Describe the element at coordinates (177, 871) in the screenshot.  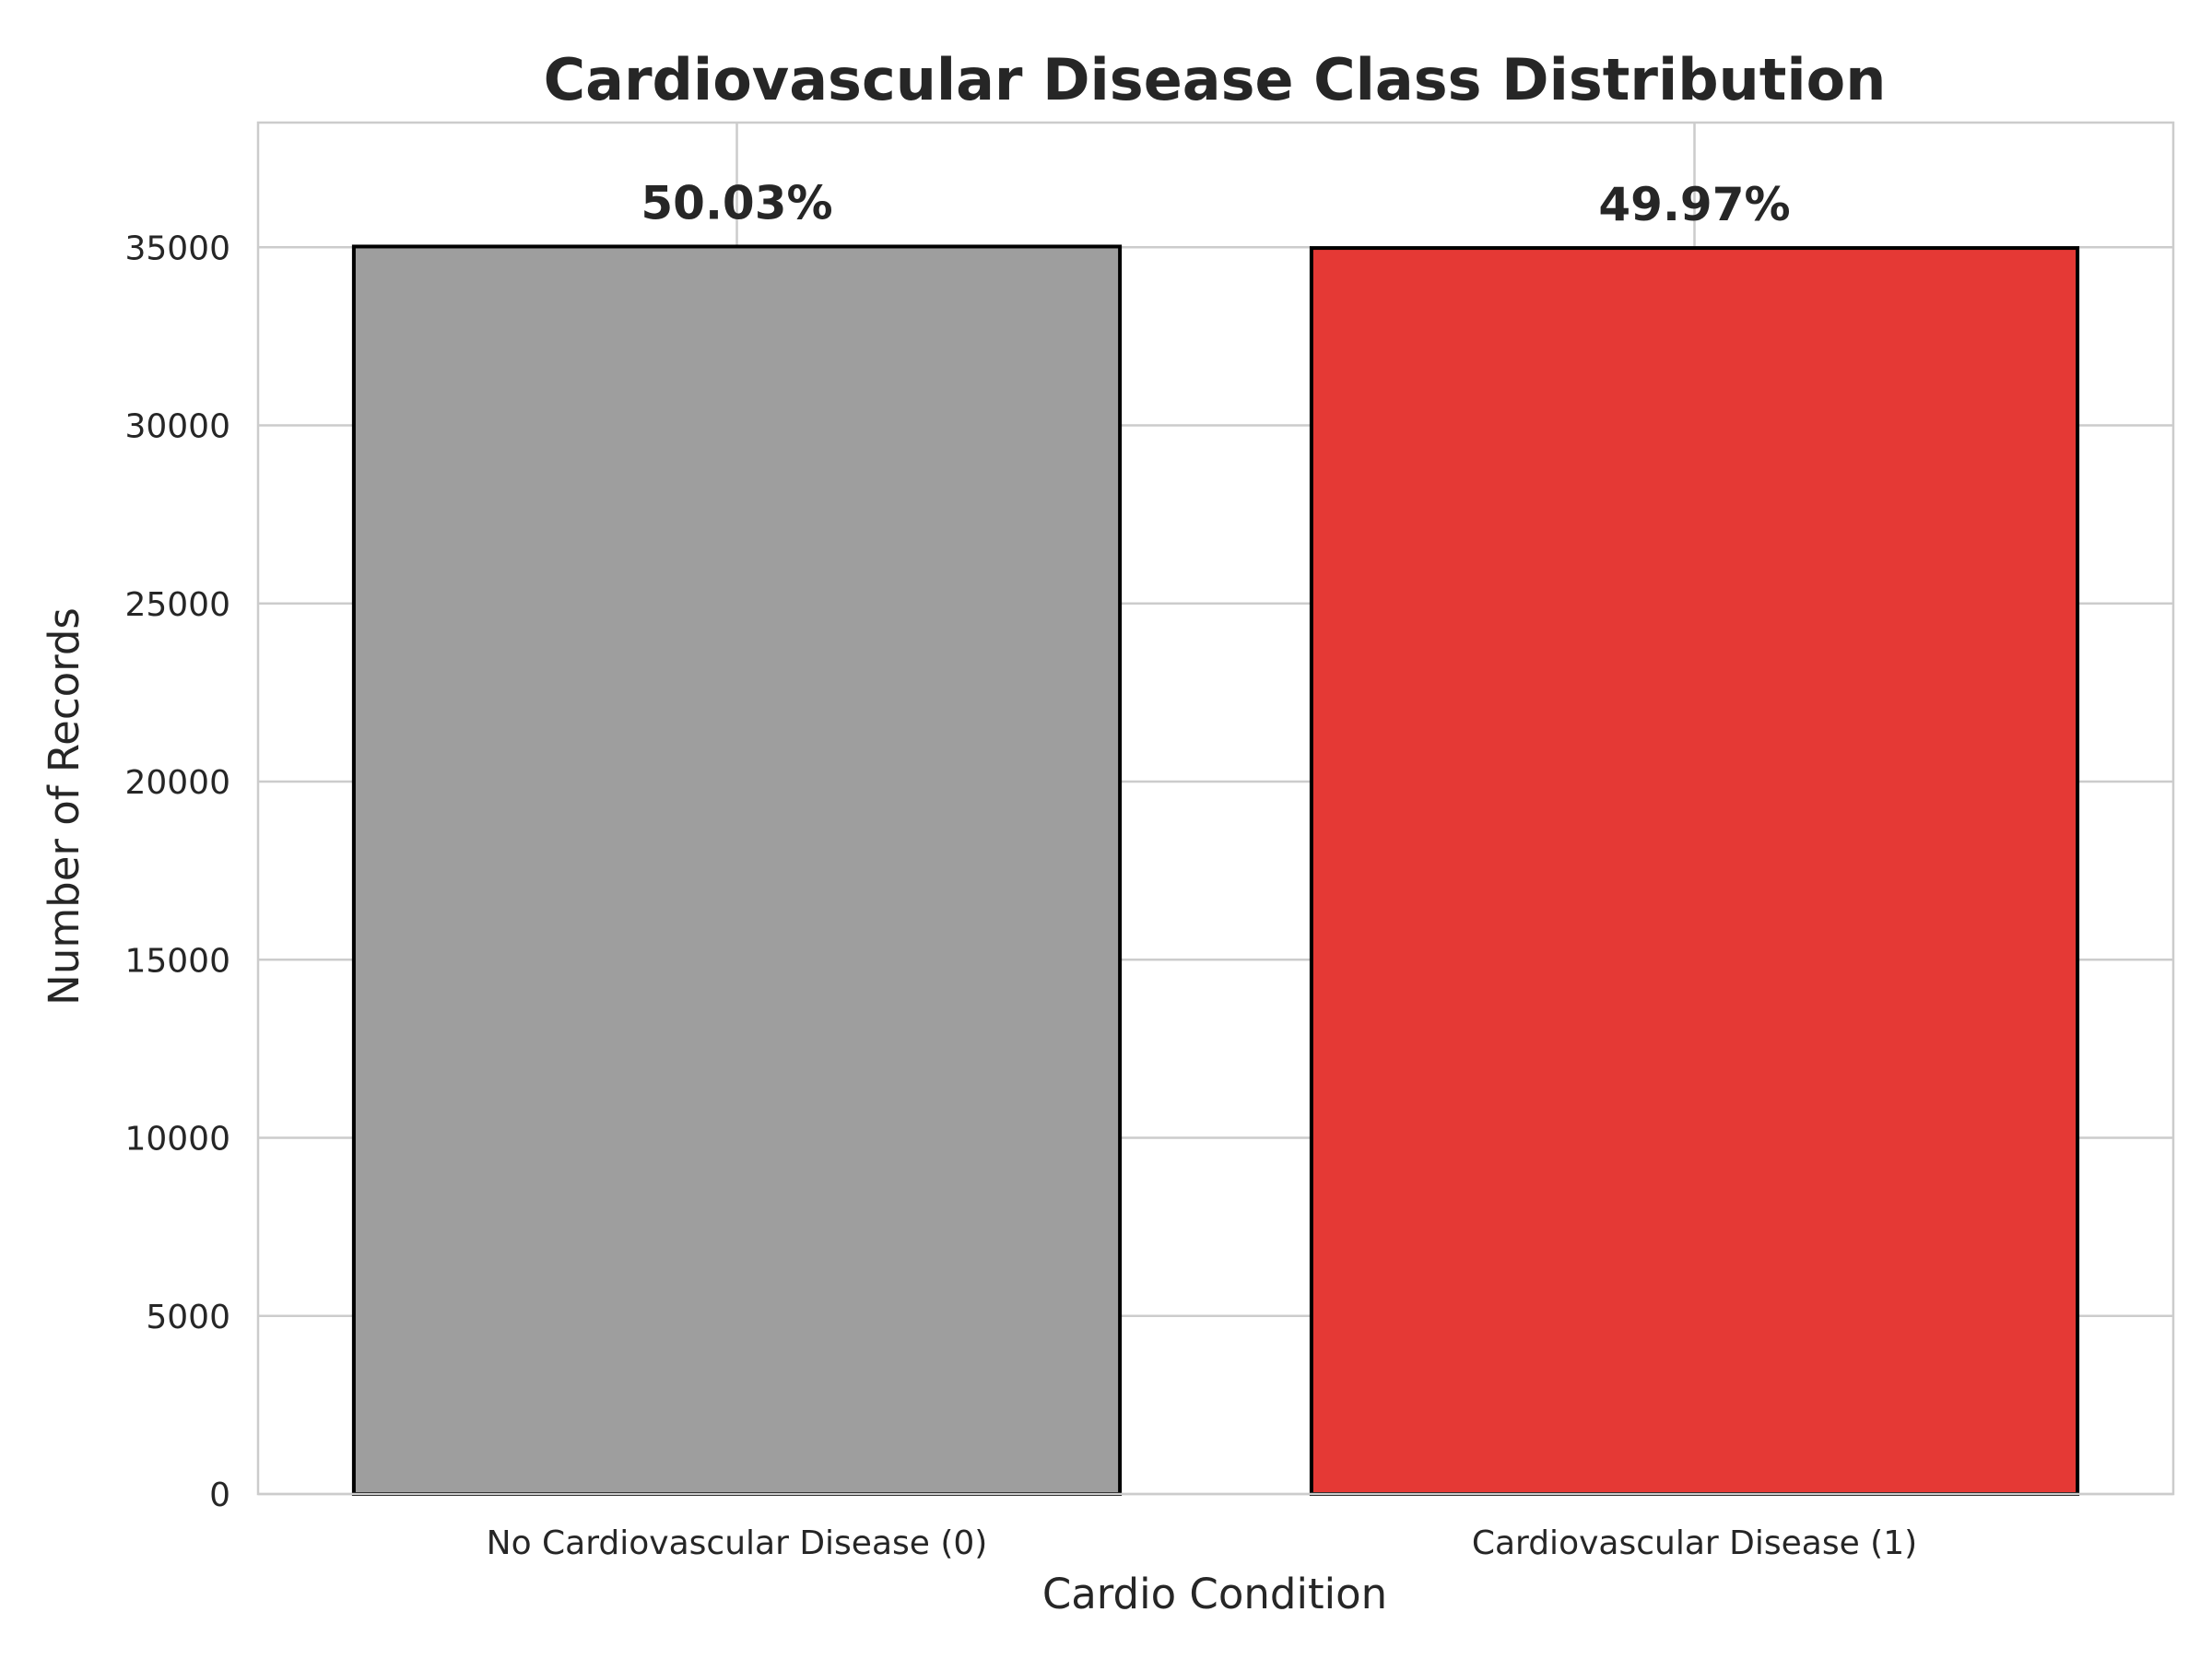
I see `y-tick-labels: 0 5000 10000 15000 20000 25000 30000 35000` at that location.